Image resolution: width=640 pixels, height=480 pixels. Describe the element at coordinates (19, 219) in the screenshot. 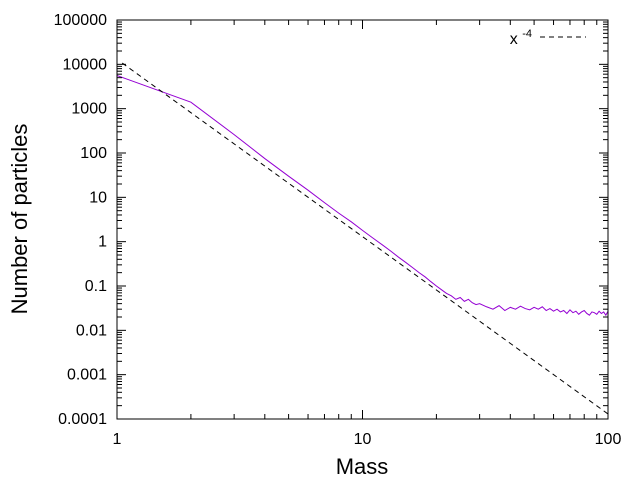

I see `y-axis-label: Number of particles` at that location.